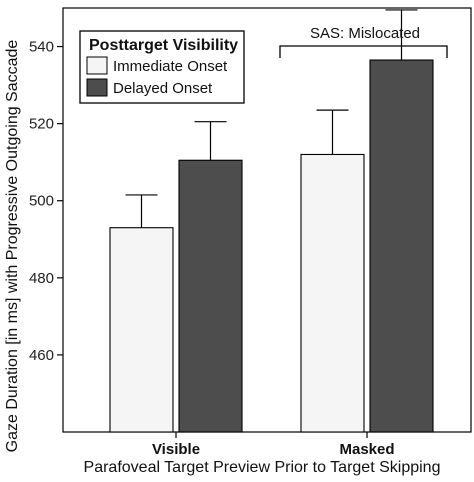  I want to click on annotation-sas-mislocated: SAS: Mislocated, so click(363, 41).